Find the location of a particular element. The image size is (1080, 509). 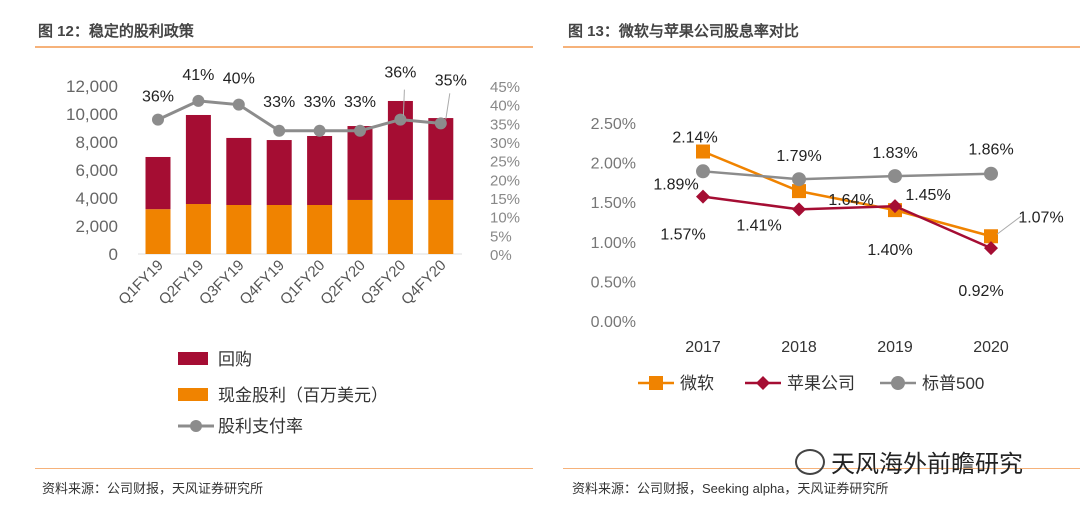

y2-tick-label: 5% is located at coordinates (501, 236).